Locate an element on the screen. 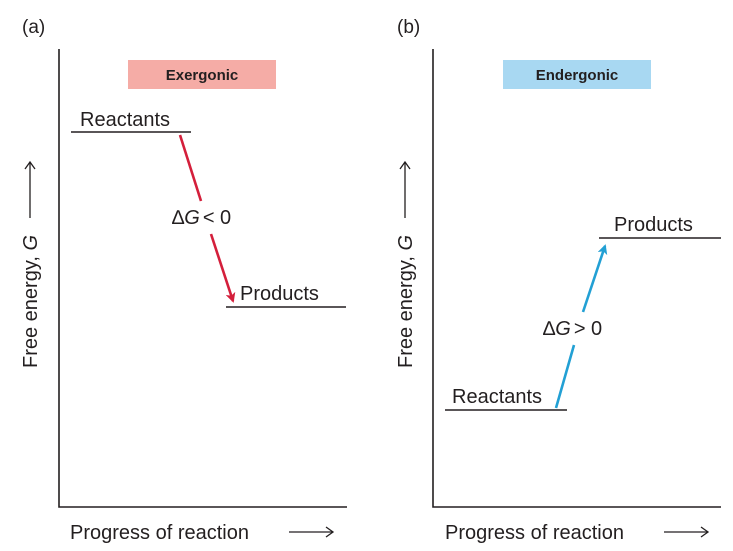  panel-b-y-axis-label: Free energy, G is located at coordinates (406, 264).